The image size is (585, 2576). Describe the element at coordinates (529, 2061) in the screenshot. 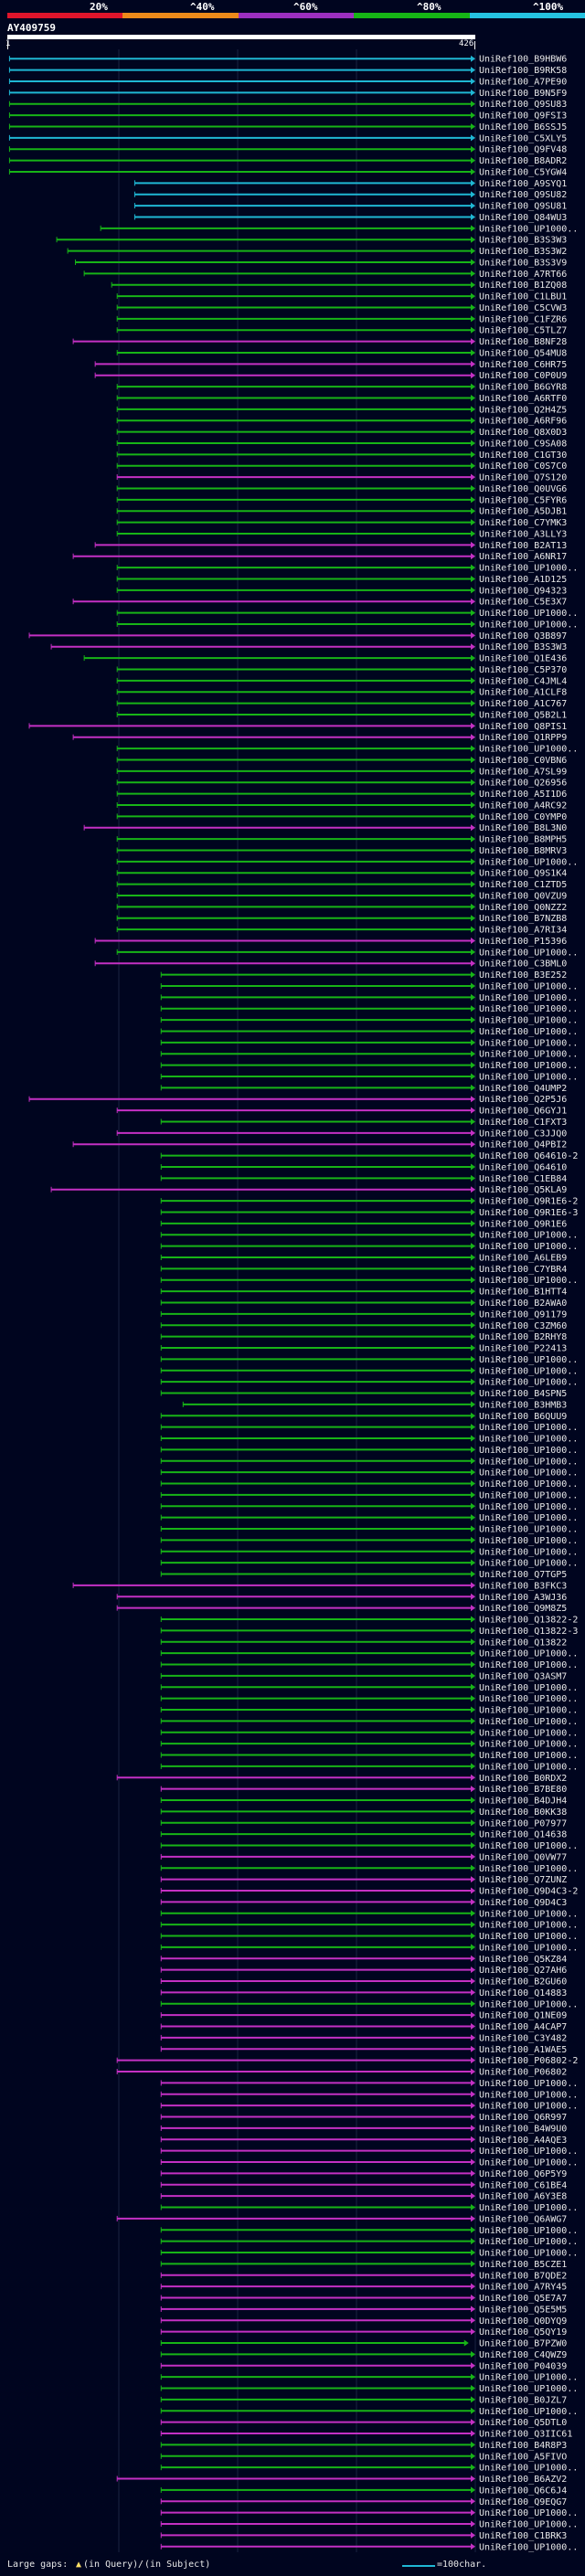

I see `hit-label: UniRef100_P06802-2` at that location.